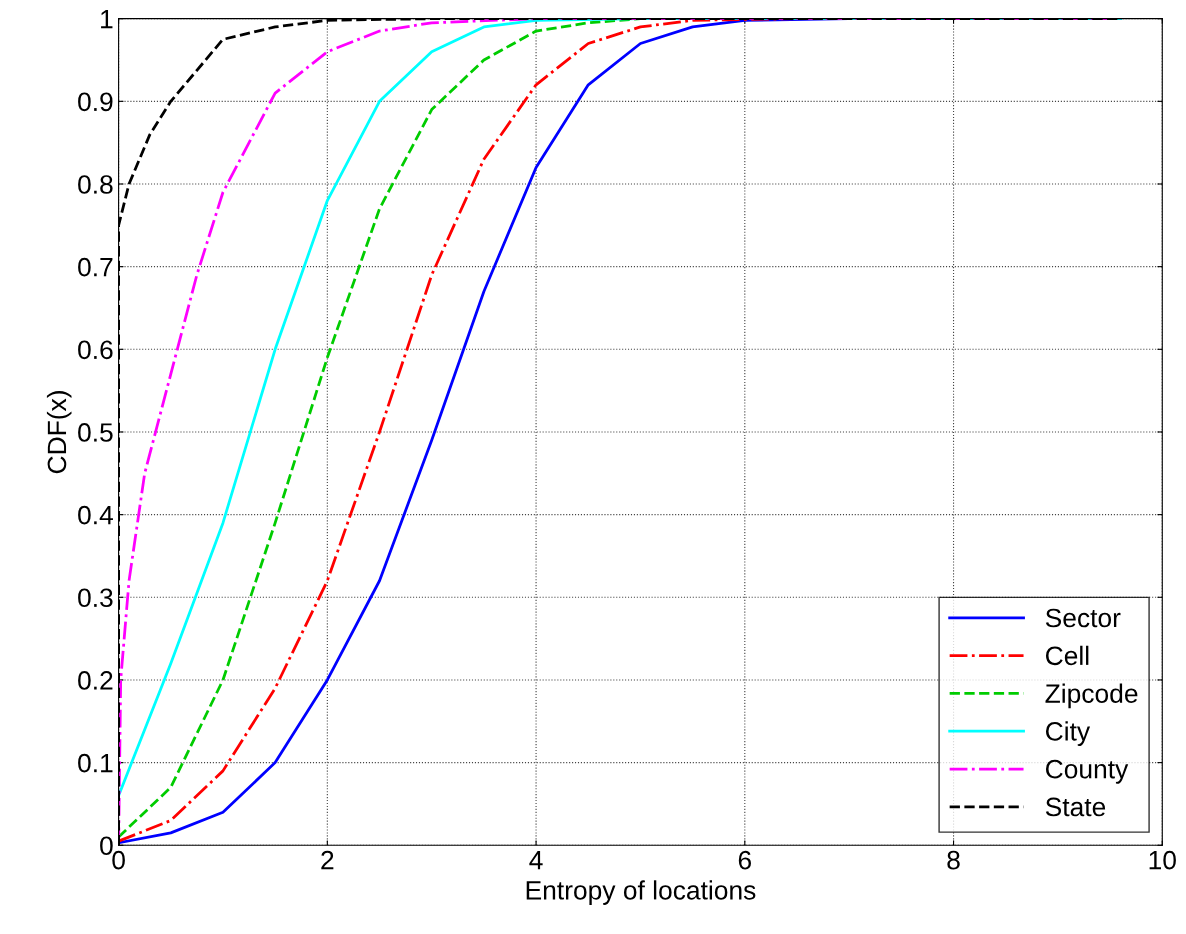 The height and width of the screenshot is (934, 1186). I want to click on y-axis-title: CDF(x), so click(59, 432).